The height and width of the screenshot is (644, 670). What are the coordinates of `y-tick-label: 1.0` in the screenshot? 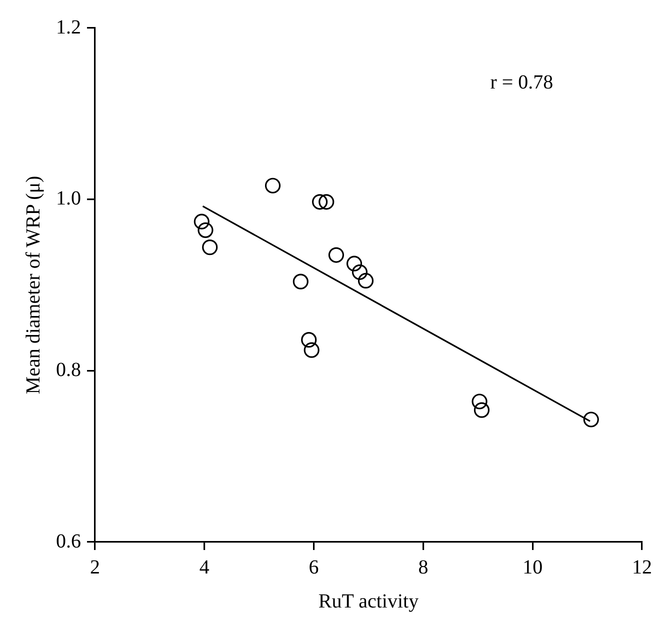 It's located at (68, 199).